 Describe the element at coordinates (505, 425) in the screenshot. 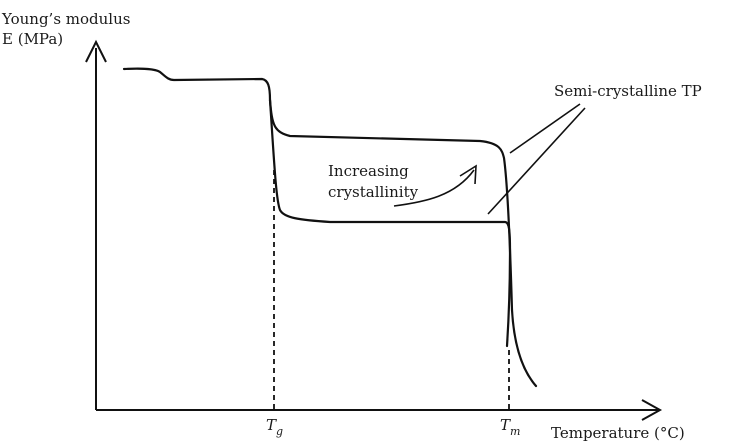

I see `tick-base-tm: T` at that location.